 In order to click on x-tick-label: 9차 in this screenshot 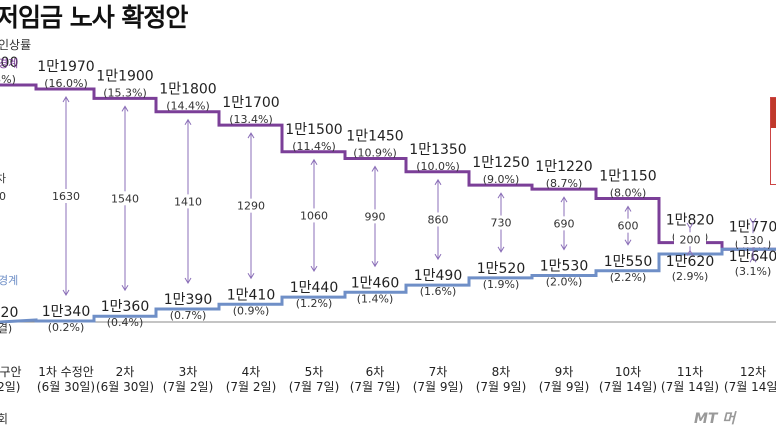, I will do `click(564, 372)`.